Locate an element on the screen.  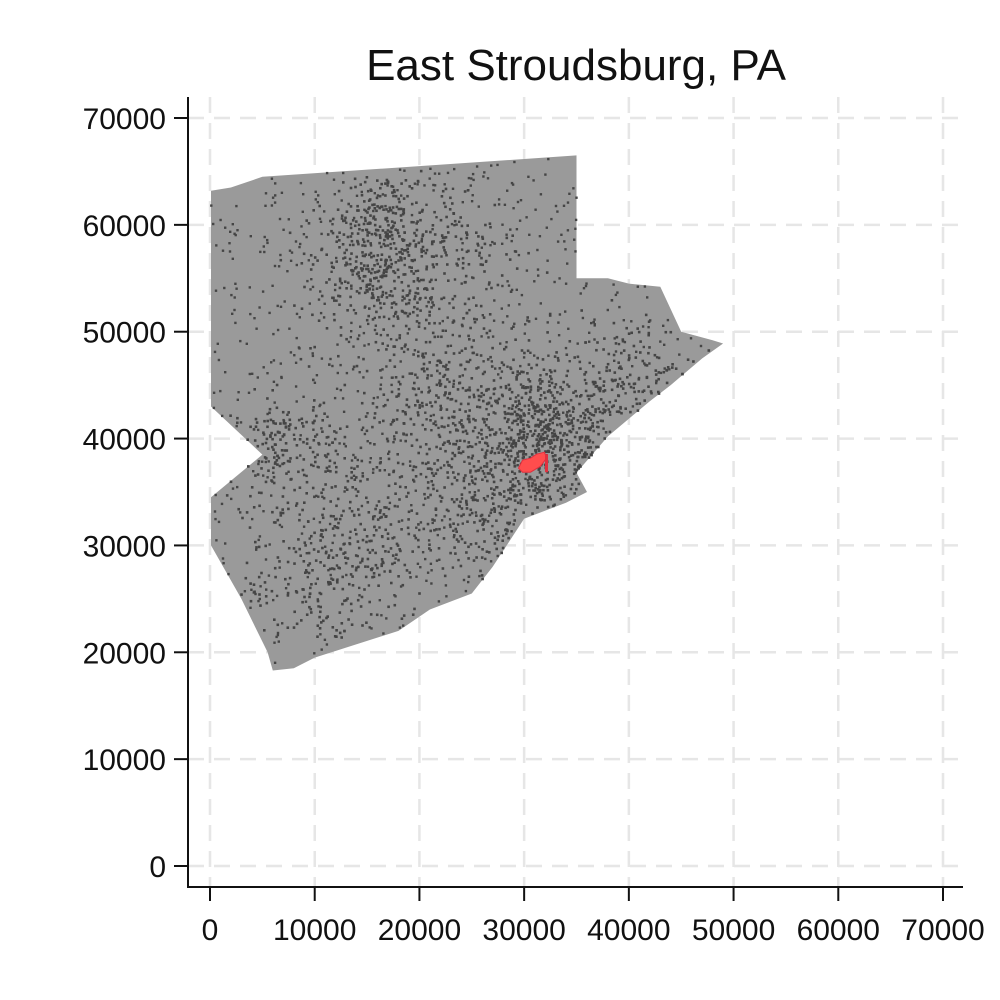
y-tick-label: 30000 is located at coordinates (124, 546).